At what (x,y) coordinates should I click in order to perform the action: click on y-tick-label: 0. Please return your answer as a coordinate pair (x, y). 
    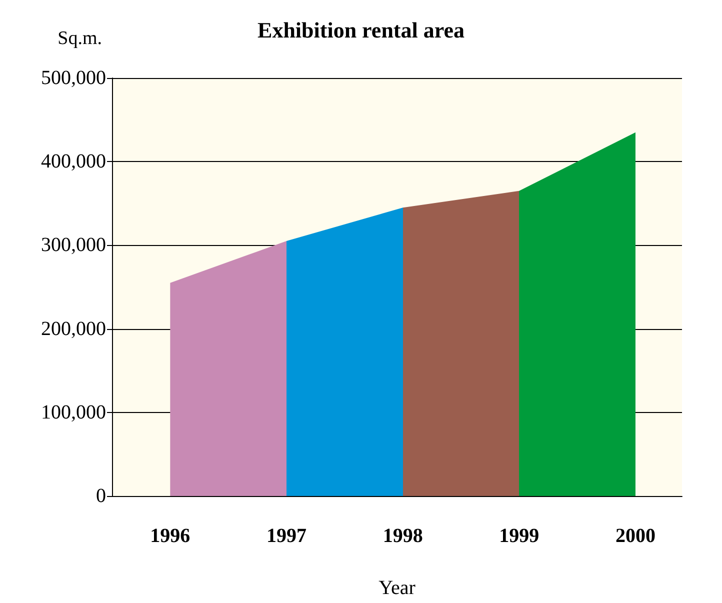
    Looking at the image, I should click on (101, 496).